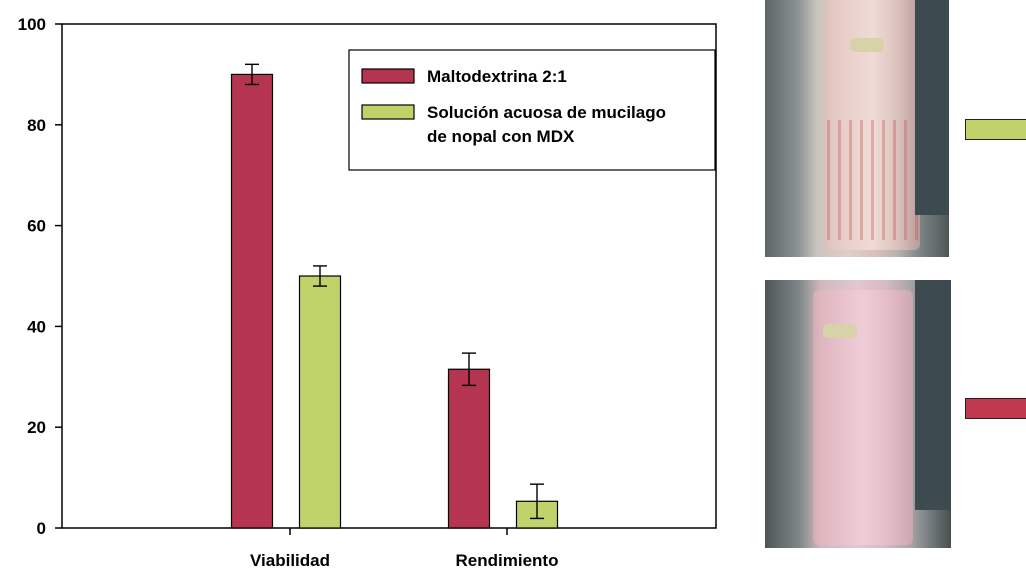  What do you see at coordinates (497, 76) in the screenshot?
I see `legend-label: Maltodextrina 2:1` at bounding box center [497, 76].